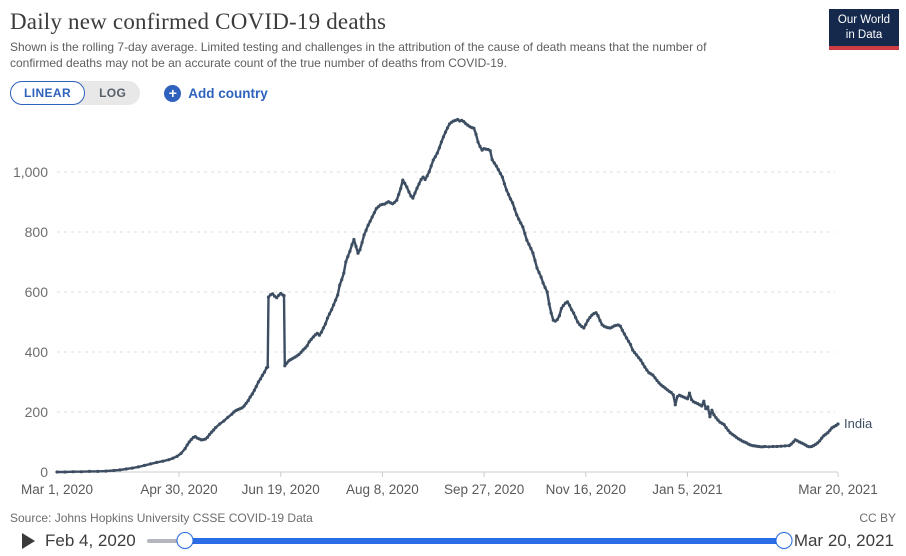  Describe the element at coordinates (228, 93) in the screenshot. I see `add-country-label: Add country` at that location.